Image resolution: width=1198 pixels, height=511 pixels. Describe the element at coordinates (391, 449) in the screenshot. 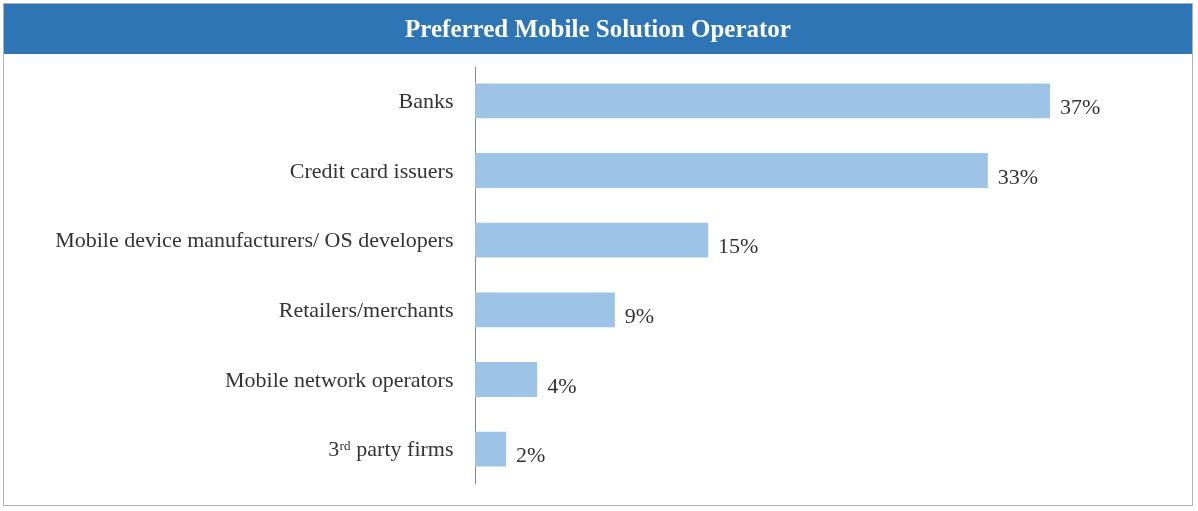

I see `y-tick-label: 3ʳᵈ party firms` at that location.